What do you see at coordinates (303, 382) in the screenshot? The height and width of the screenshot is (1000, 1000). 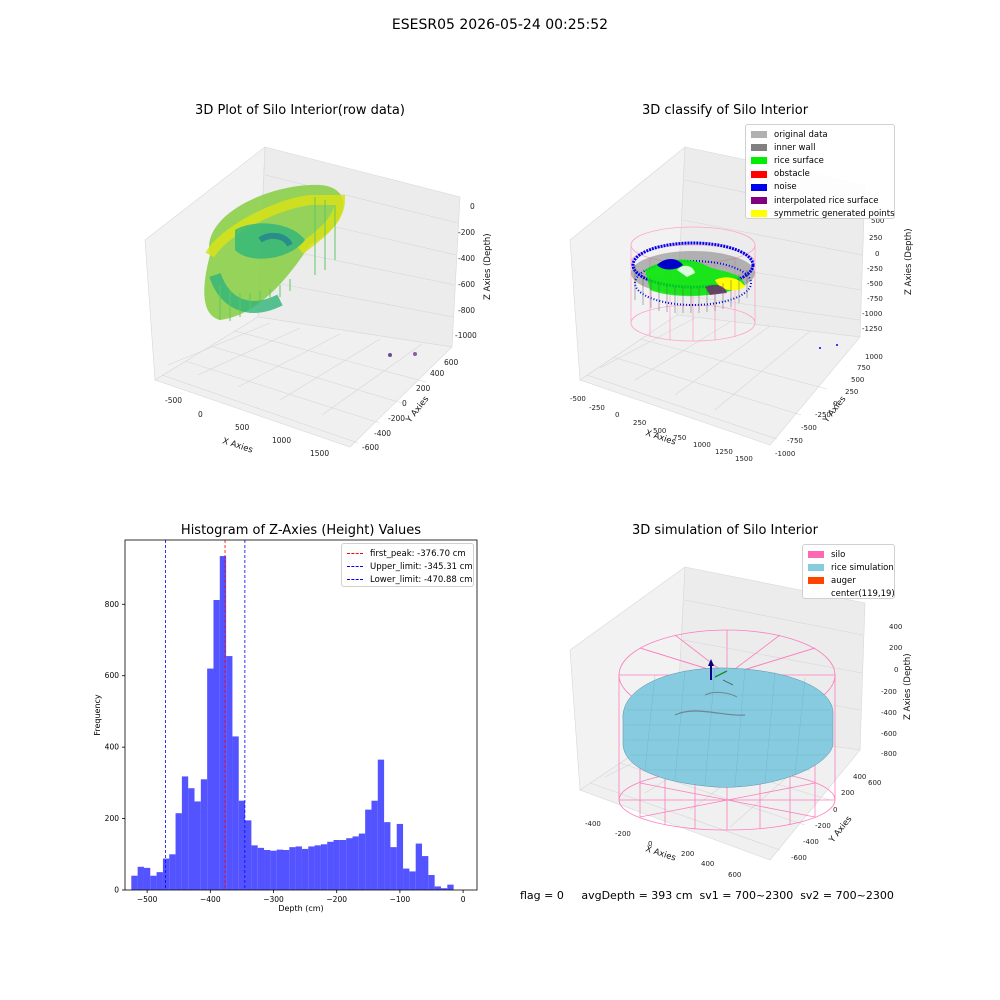 I see `pane-floor` at bounding box center [303, 382].